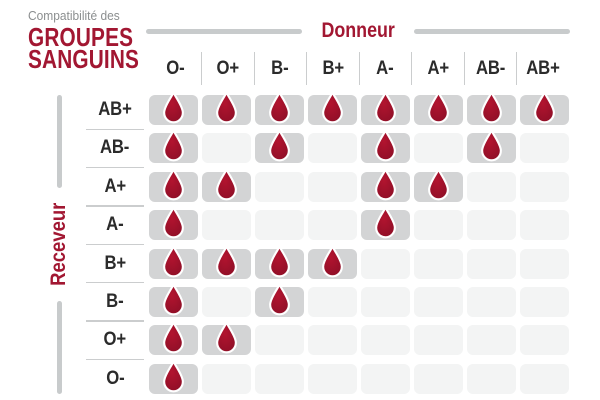  What do you see at coordinates (385, 108) in the screenshot?
I see `cell-ab-pos-a-neg` at bounding box center [385, 108].